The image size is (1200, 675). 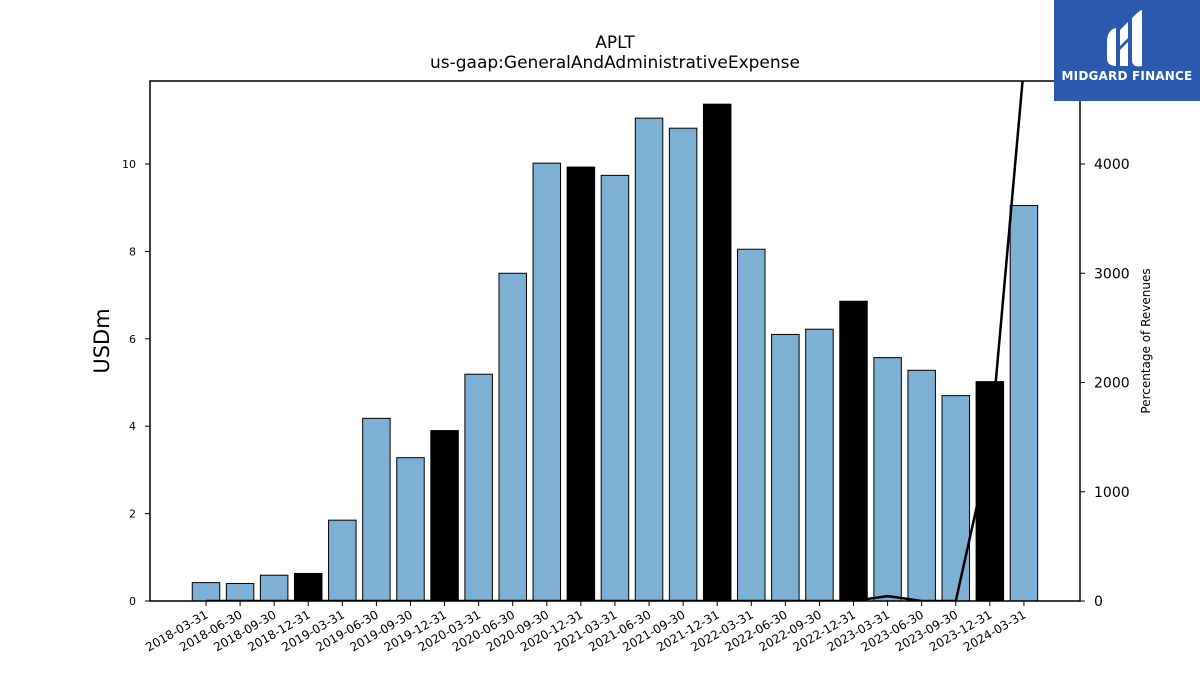 I want to click on y2-tick-label: 3000, so click(x=1112, y=274).